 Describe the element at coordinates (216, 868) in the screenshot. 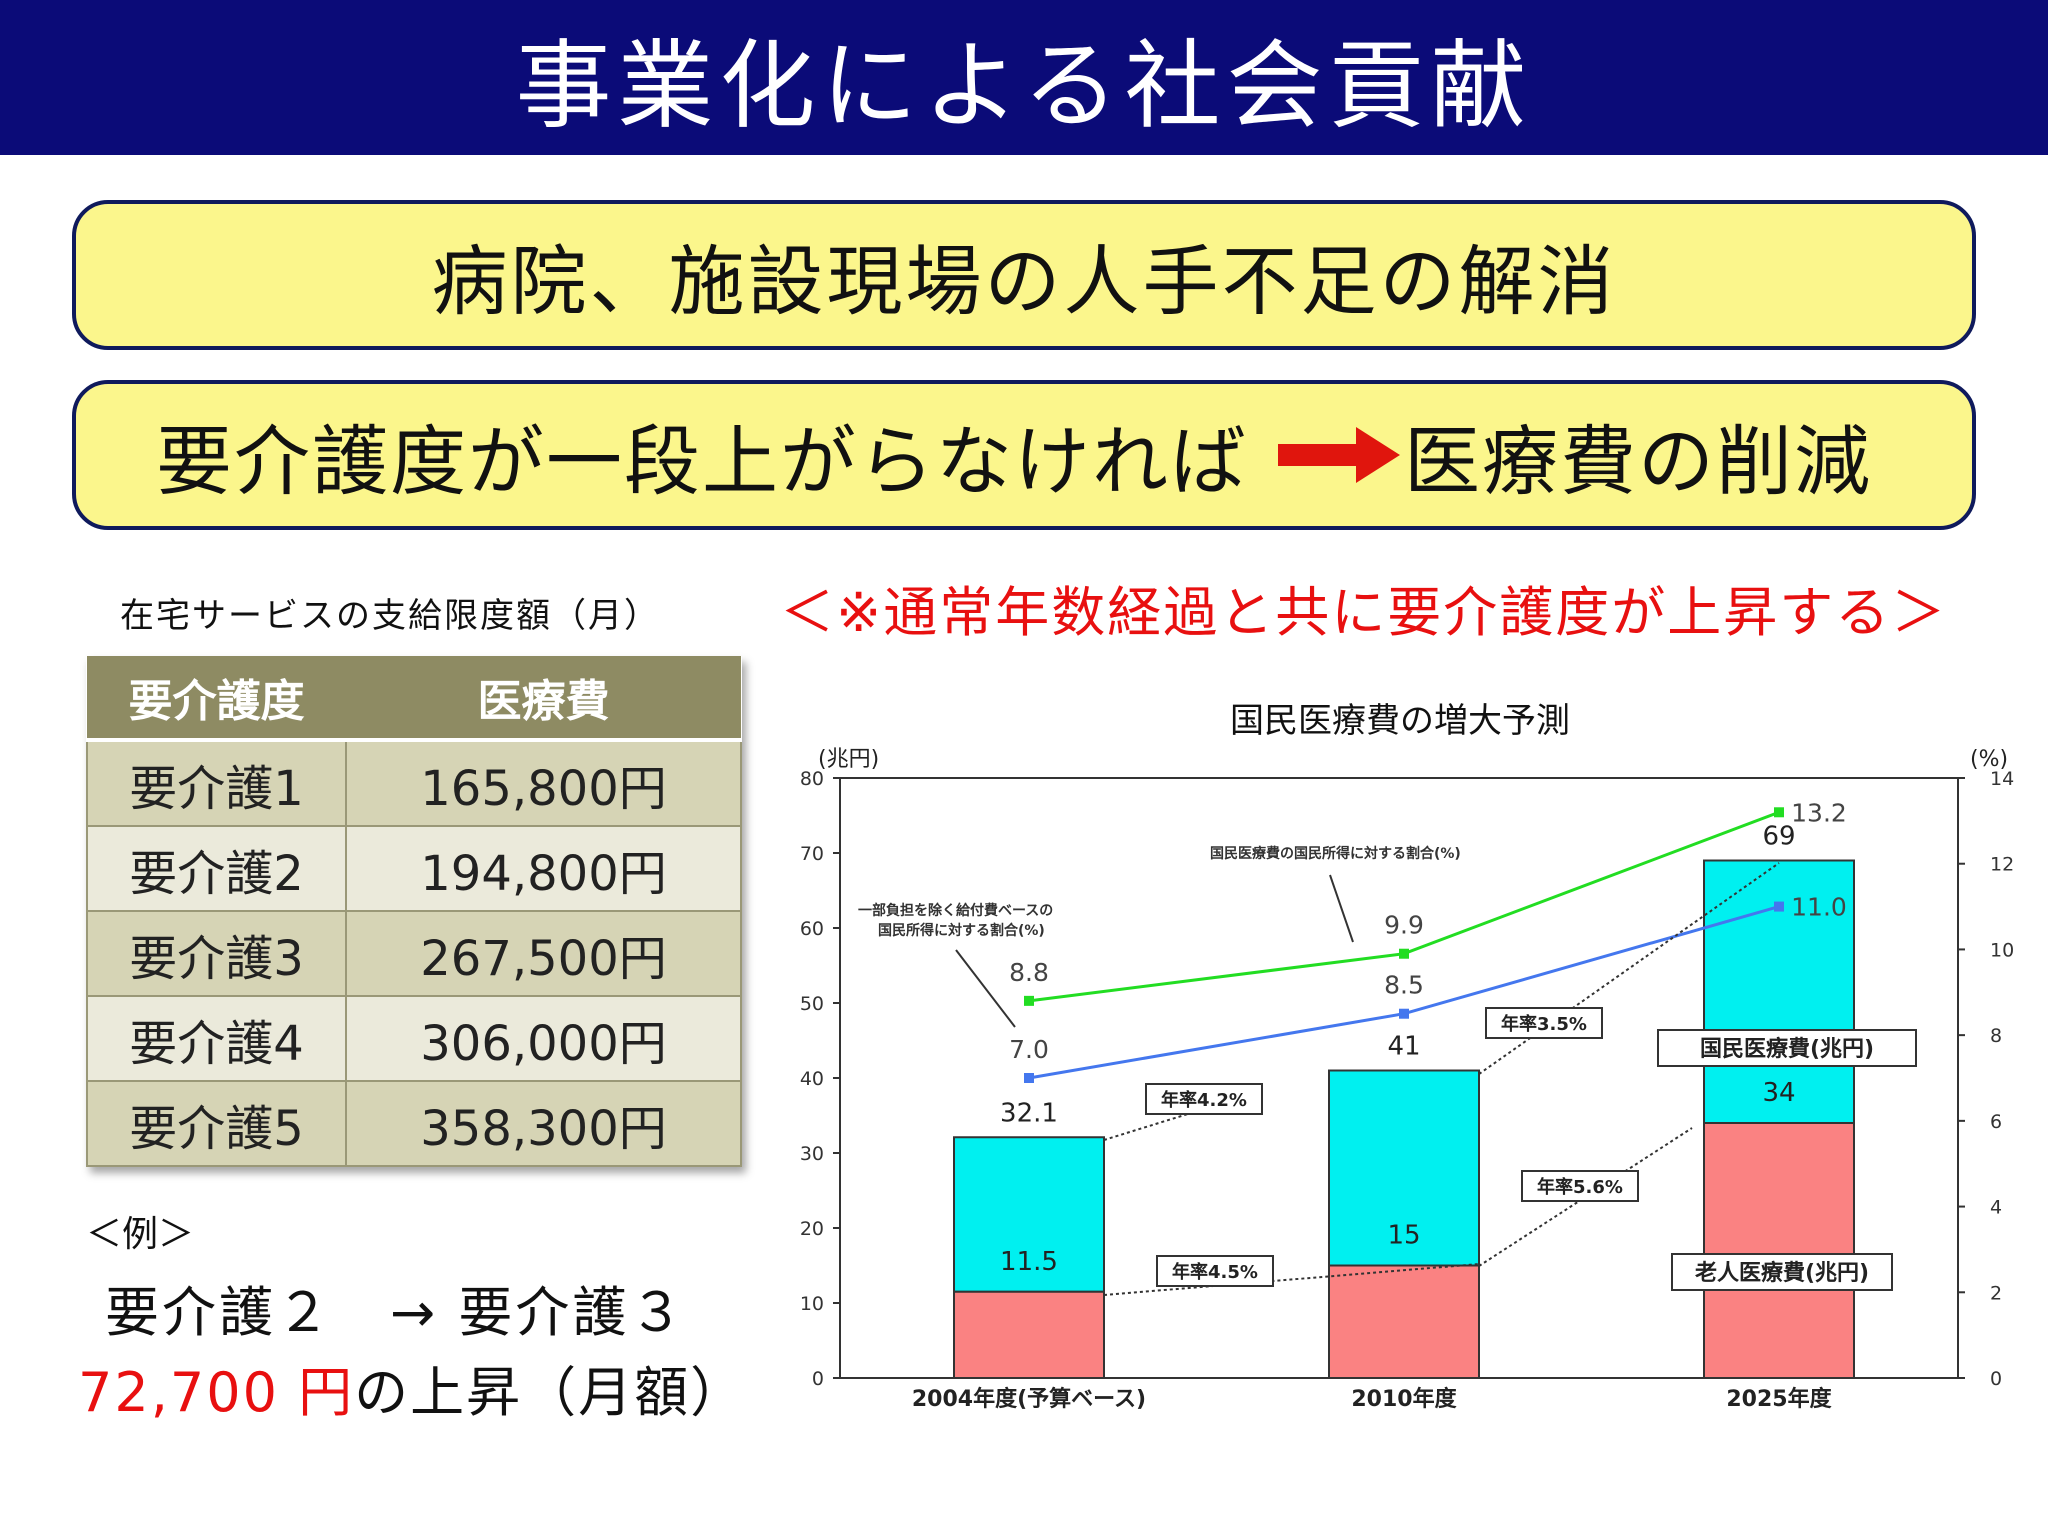

I see `table-cell: 要介護2` at that location.